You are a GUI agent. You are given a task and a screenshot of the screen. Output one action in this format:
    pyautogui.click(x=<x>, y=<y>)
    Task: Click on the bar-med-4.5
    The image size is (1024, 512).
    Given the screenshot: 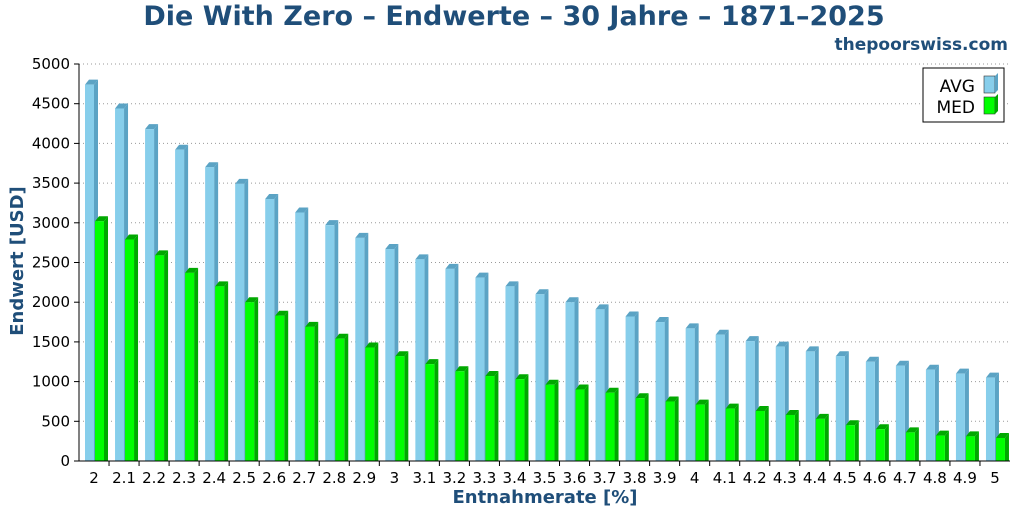 What is the action you would take?
    pyautogui.click(x=852, y=440)
    